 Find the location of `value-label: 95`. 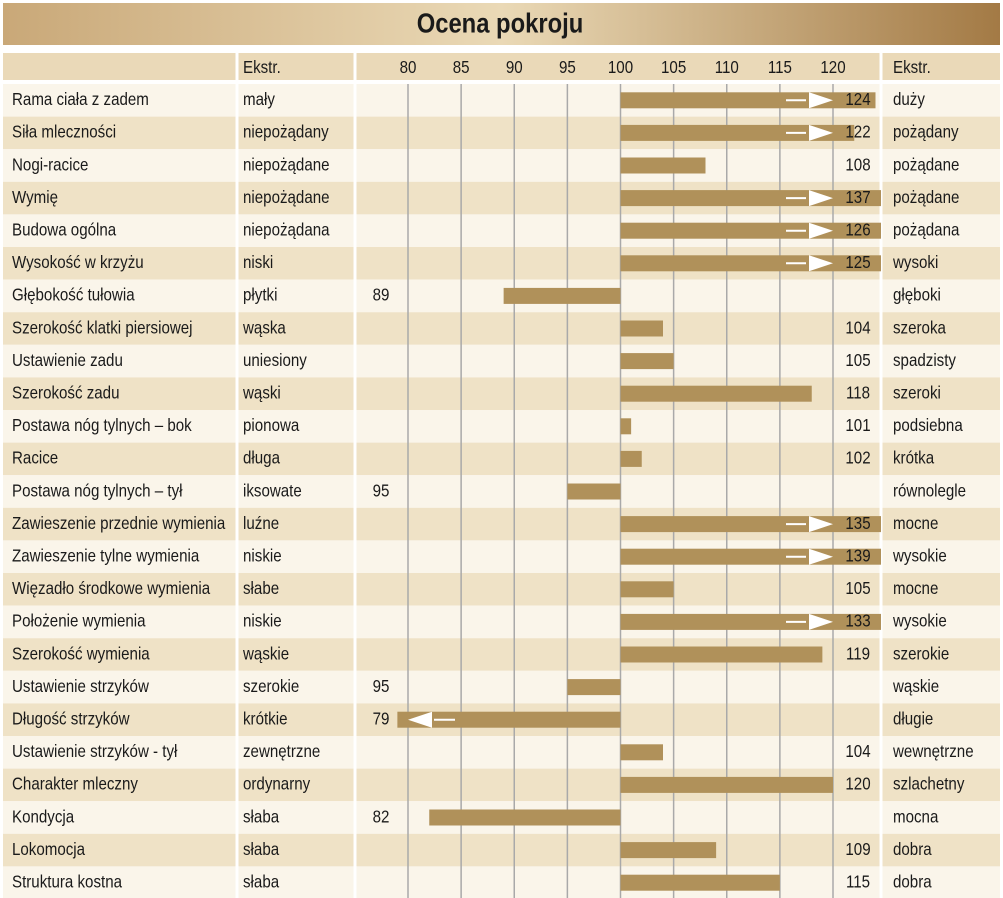

value-label: 95 is located at coordinates (381, 490).